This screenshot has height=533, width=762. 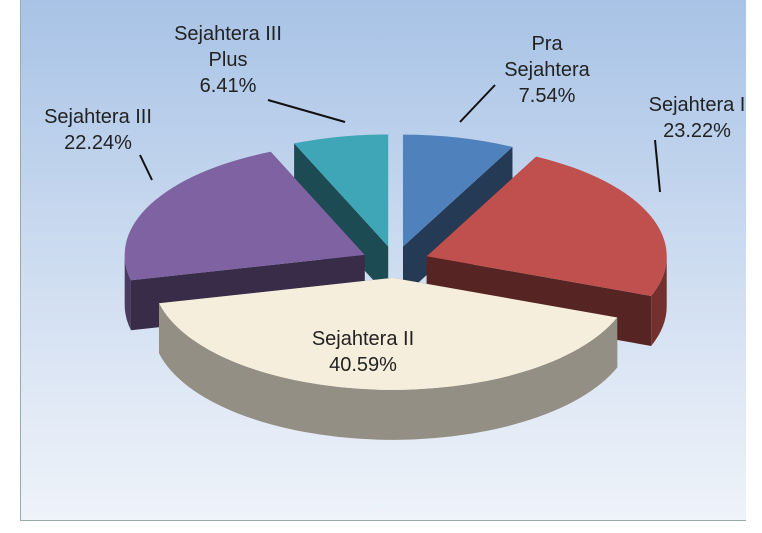 What do you see at coordinates (363, 352) in the screenshot?
I see `data-label: Sejahtera II 40.59%` at bounding box center [363, 352].